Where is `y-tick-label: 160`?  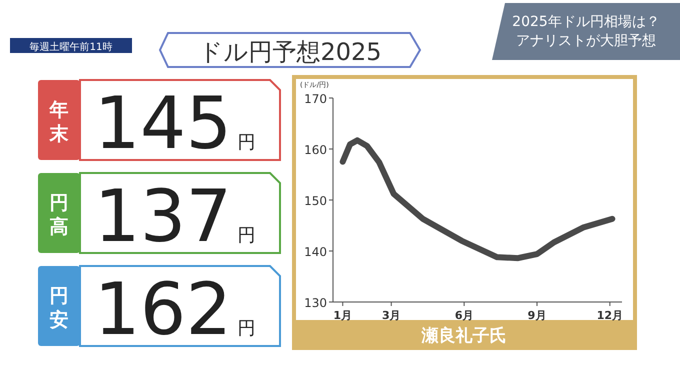
y-tick-label: 160 is located at coordinates (315, 150).